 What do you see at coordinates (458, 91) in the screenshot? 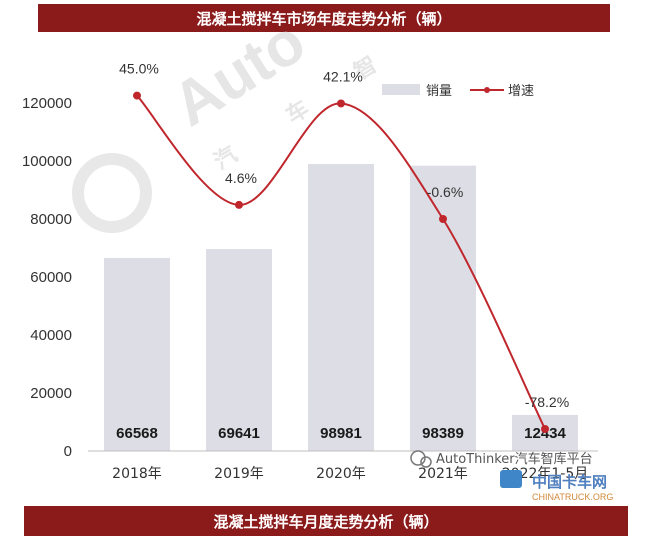
I see `legend: 销量 增速` at bounding box center [458, 91].